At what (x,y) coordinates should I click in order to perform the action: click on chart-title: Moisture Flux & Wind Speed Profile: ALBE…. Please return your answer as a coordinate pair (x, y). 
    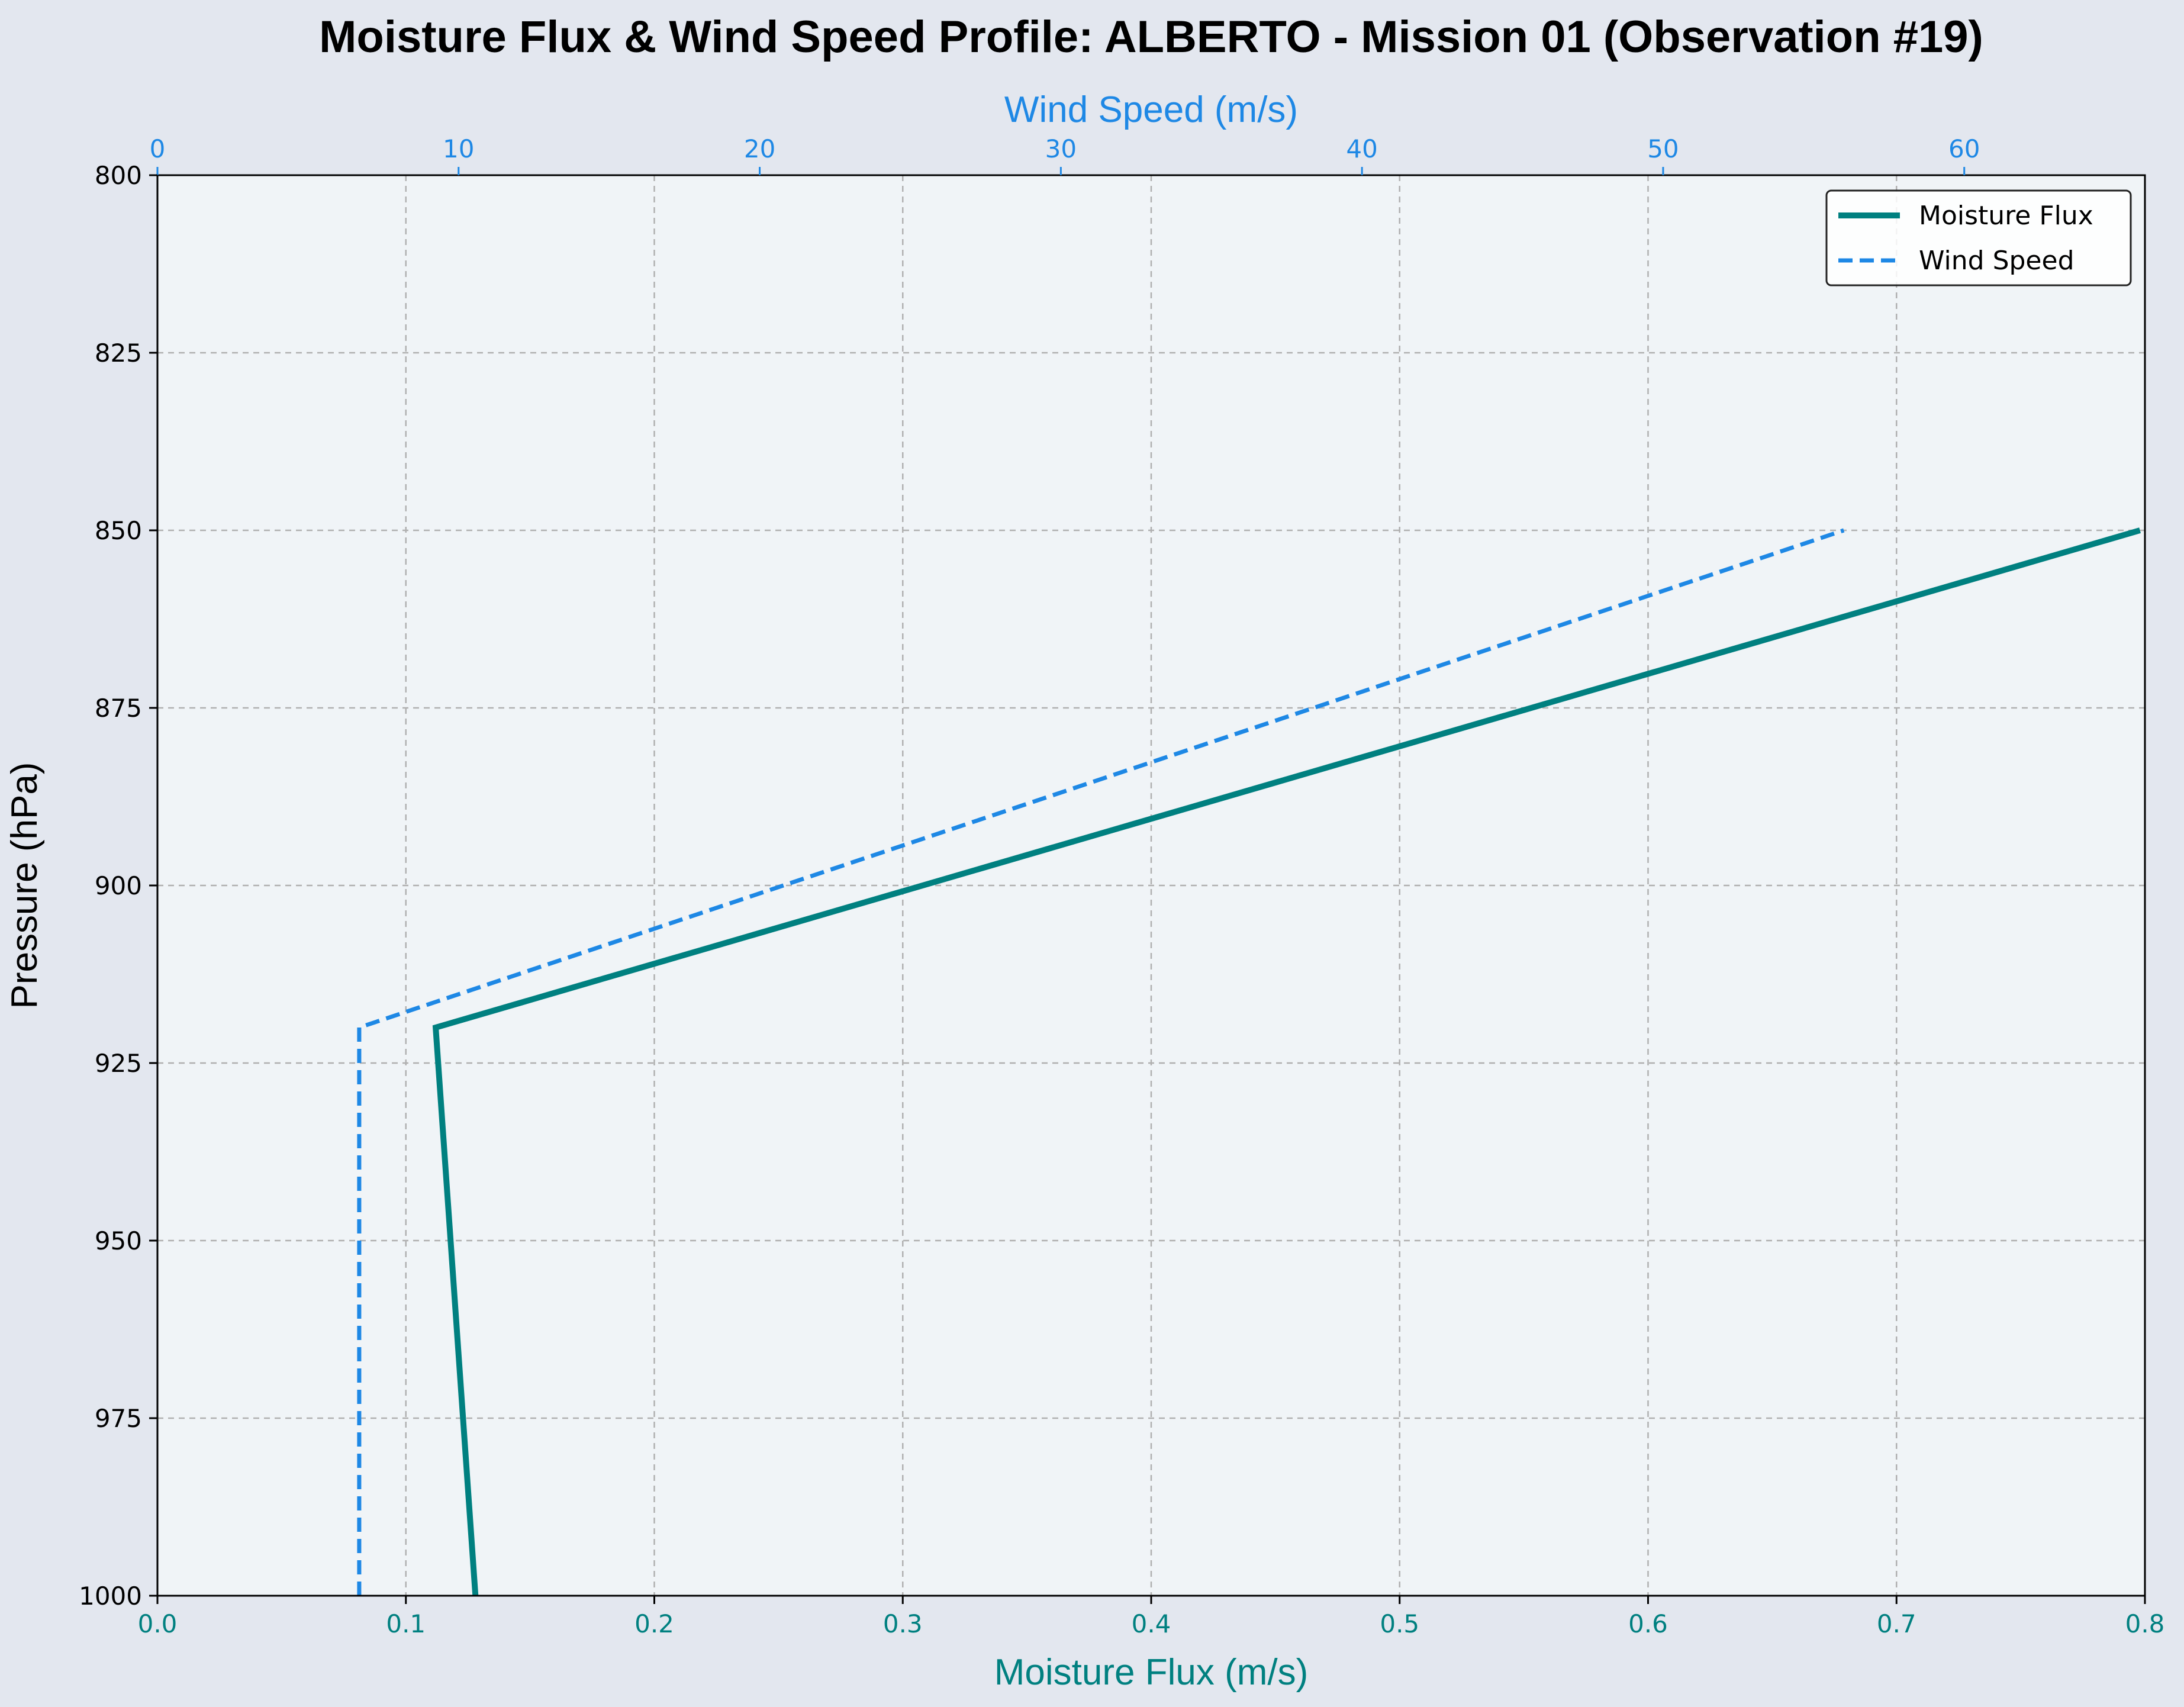
    Looking at the image, I should click on (1151, 37).